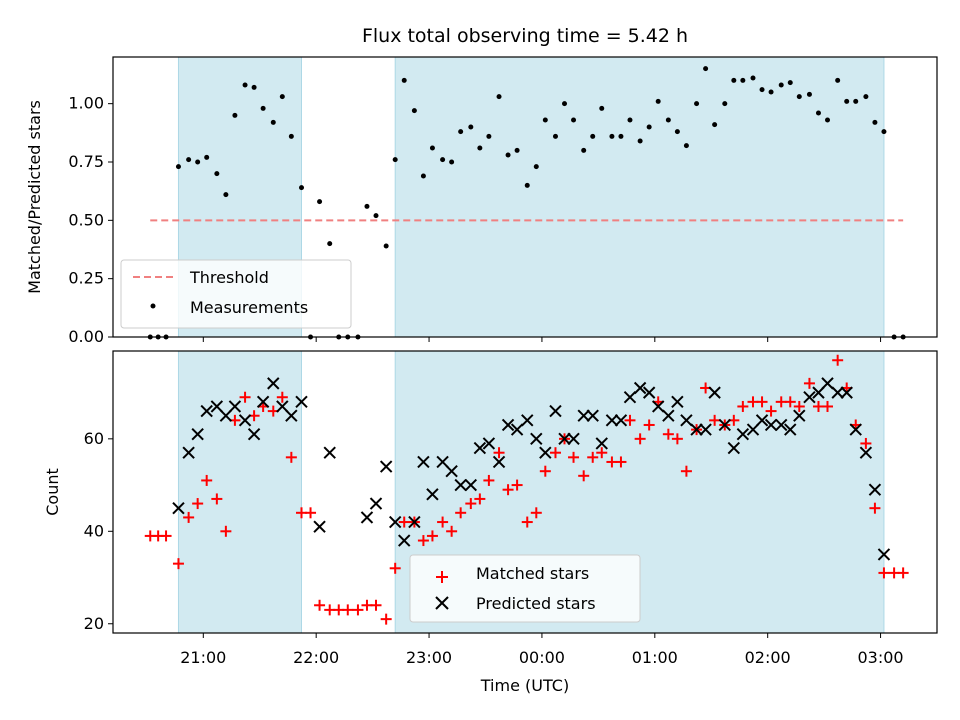 The height and width of the screenshot is (720, 960). What do you see at coordinates (768, 657) in the screenshot?
I see `x-tick-label: 02:00` at bounding box center [768, 657].